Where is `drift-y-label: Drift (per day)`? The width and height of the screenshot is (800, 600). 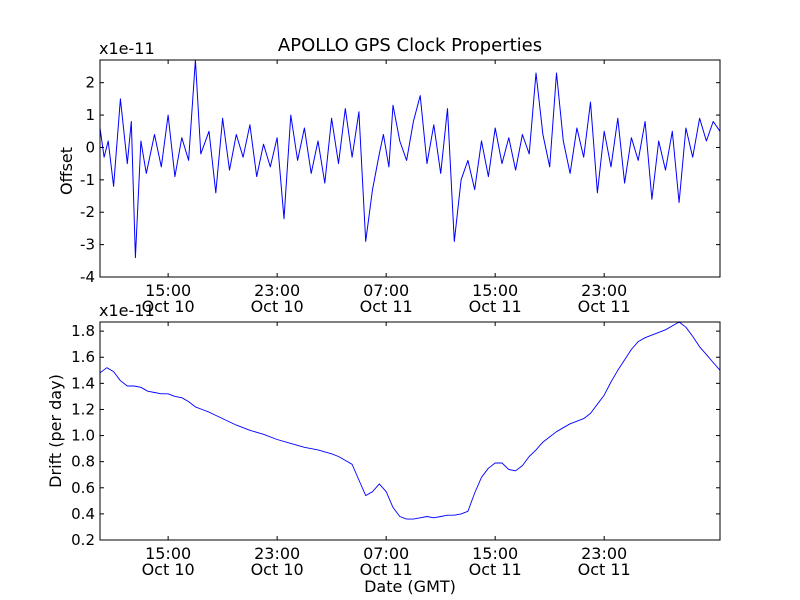 drift-y-label: Drift (per day) is located at coordinates (55, 431).